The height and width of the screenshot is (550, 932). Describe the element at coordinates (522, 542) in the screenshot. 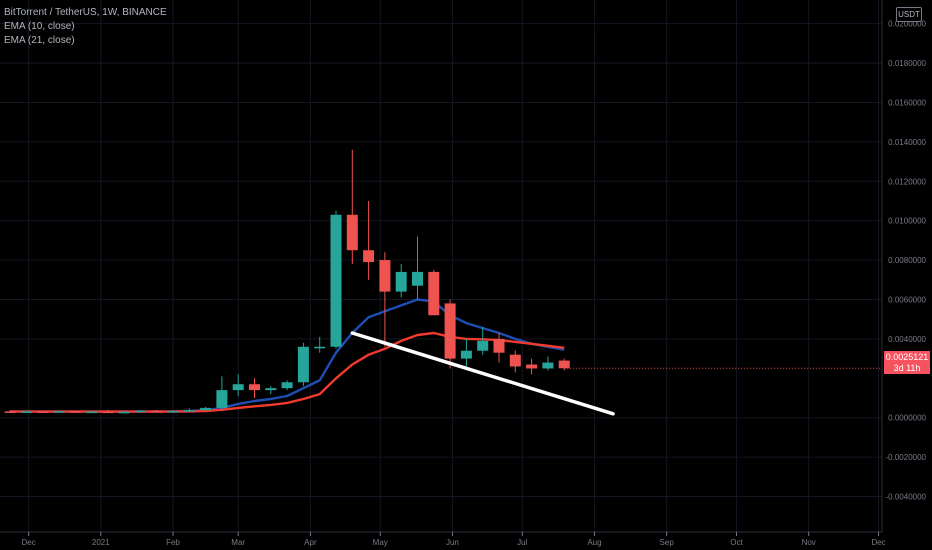

I see `x-tick-label: Jul` at that location.